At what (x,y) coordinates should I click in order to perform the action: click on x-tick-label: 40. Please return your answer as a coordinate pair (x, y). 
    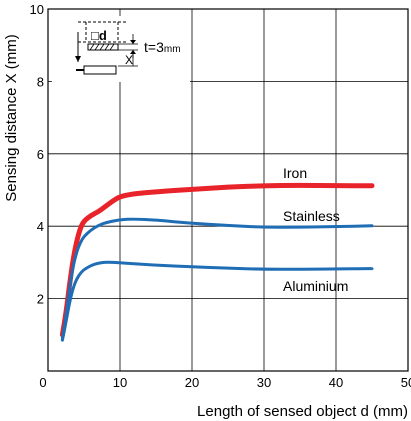
    Looking at the image, I should click on (336, 382).